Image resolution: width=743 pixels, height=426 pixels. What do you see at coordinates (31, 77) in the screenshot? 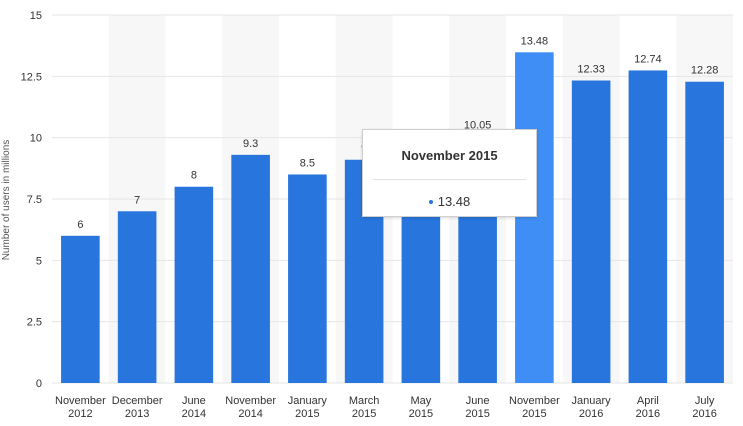
I see `y-tick-label: 12.5` at bounding box center [31, 77].